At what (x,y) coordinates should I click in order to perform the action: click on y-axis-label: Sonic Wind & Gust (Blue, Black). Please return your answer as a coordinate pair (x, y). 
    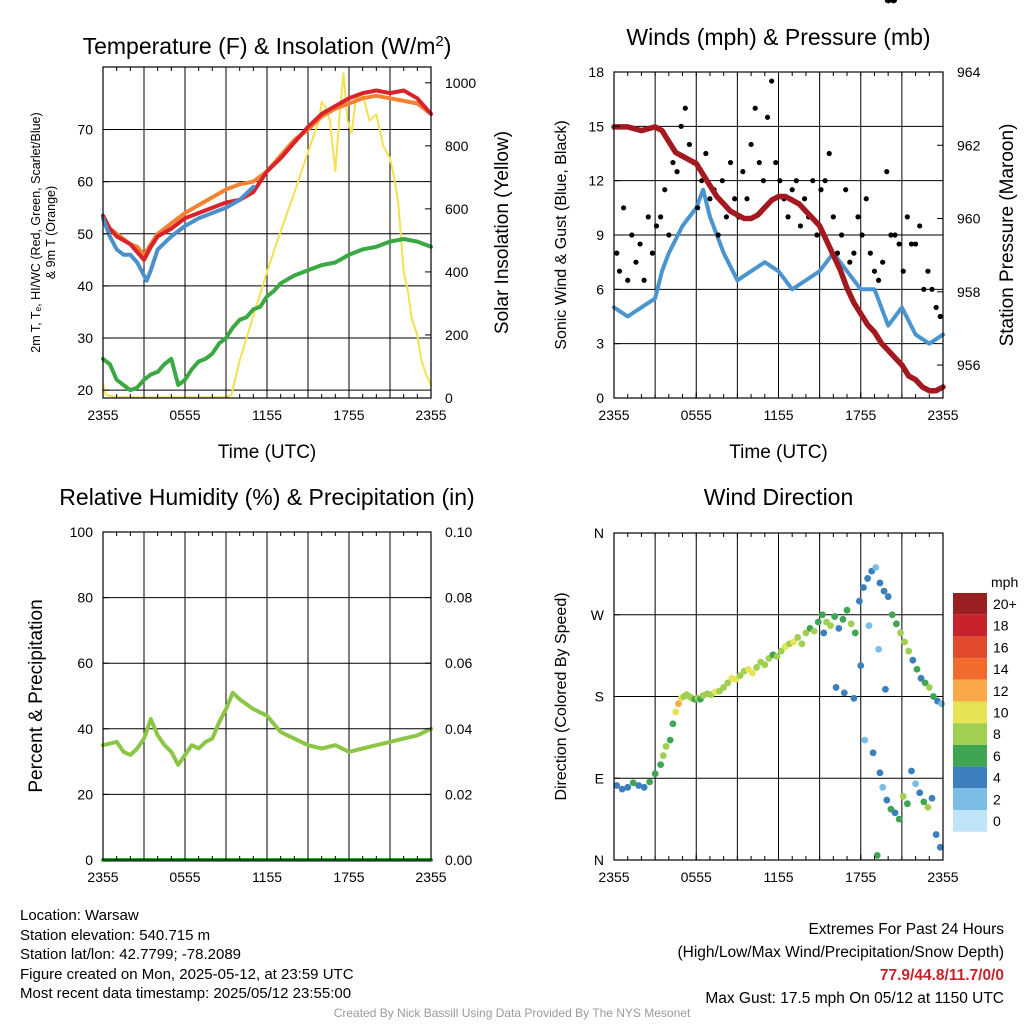
    Looking at the image, I should click on (561, 234).